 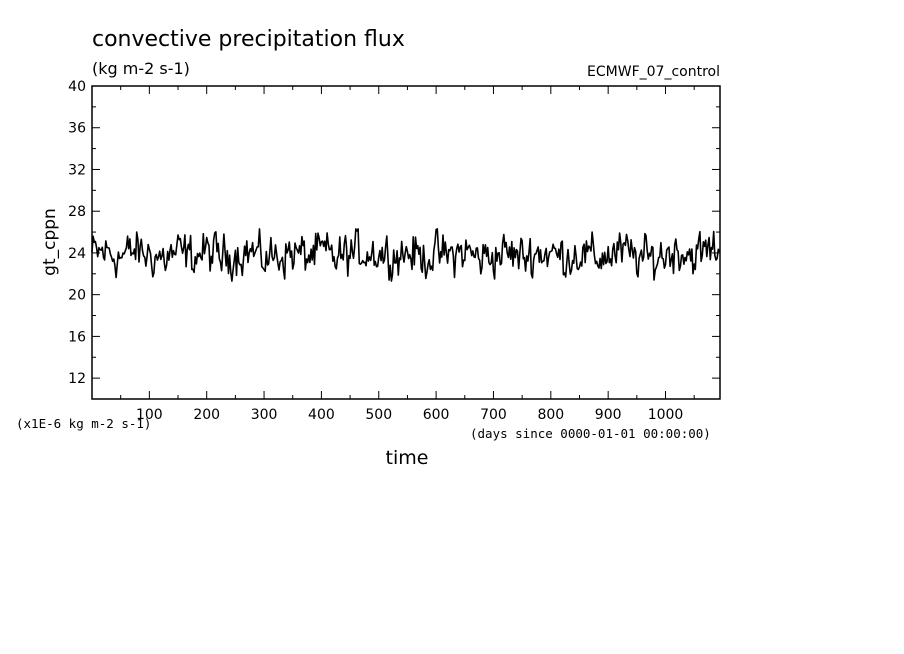 I want to click on y-tick-label: 32, so click(x=77, y=170).